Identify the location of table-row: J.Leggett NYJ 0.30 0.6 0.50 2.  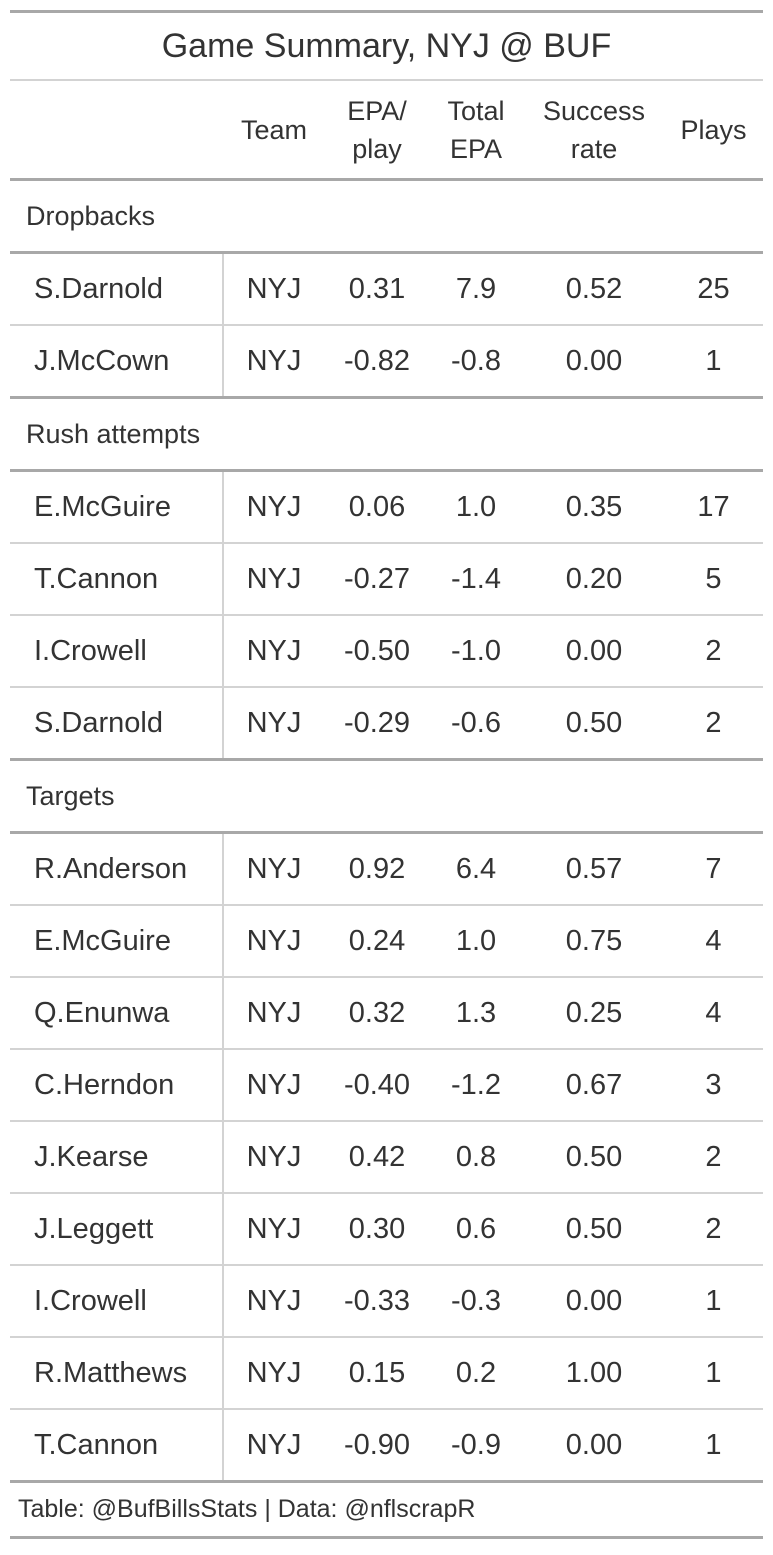
(386, 1229).